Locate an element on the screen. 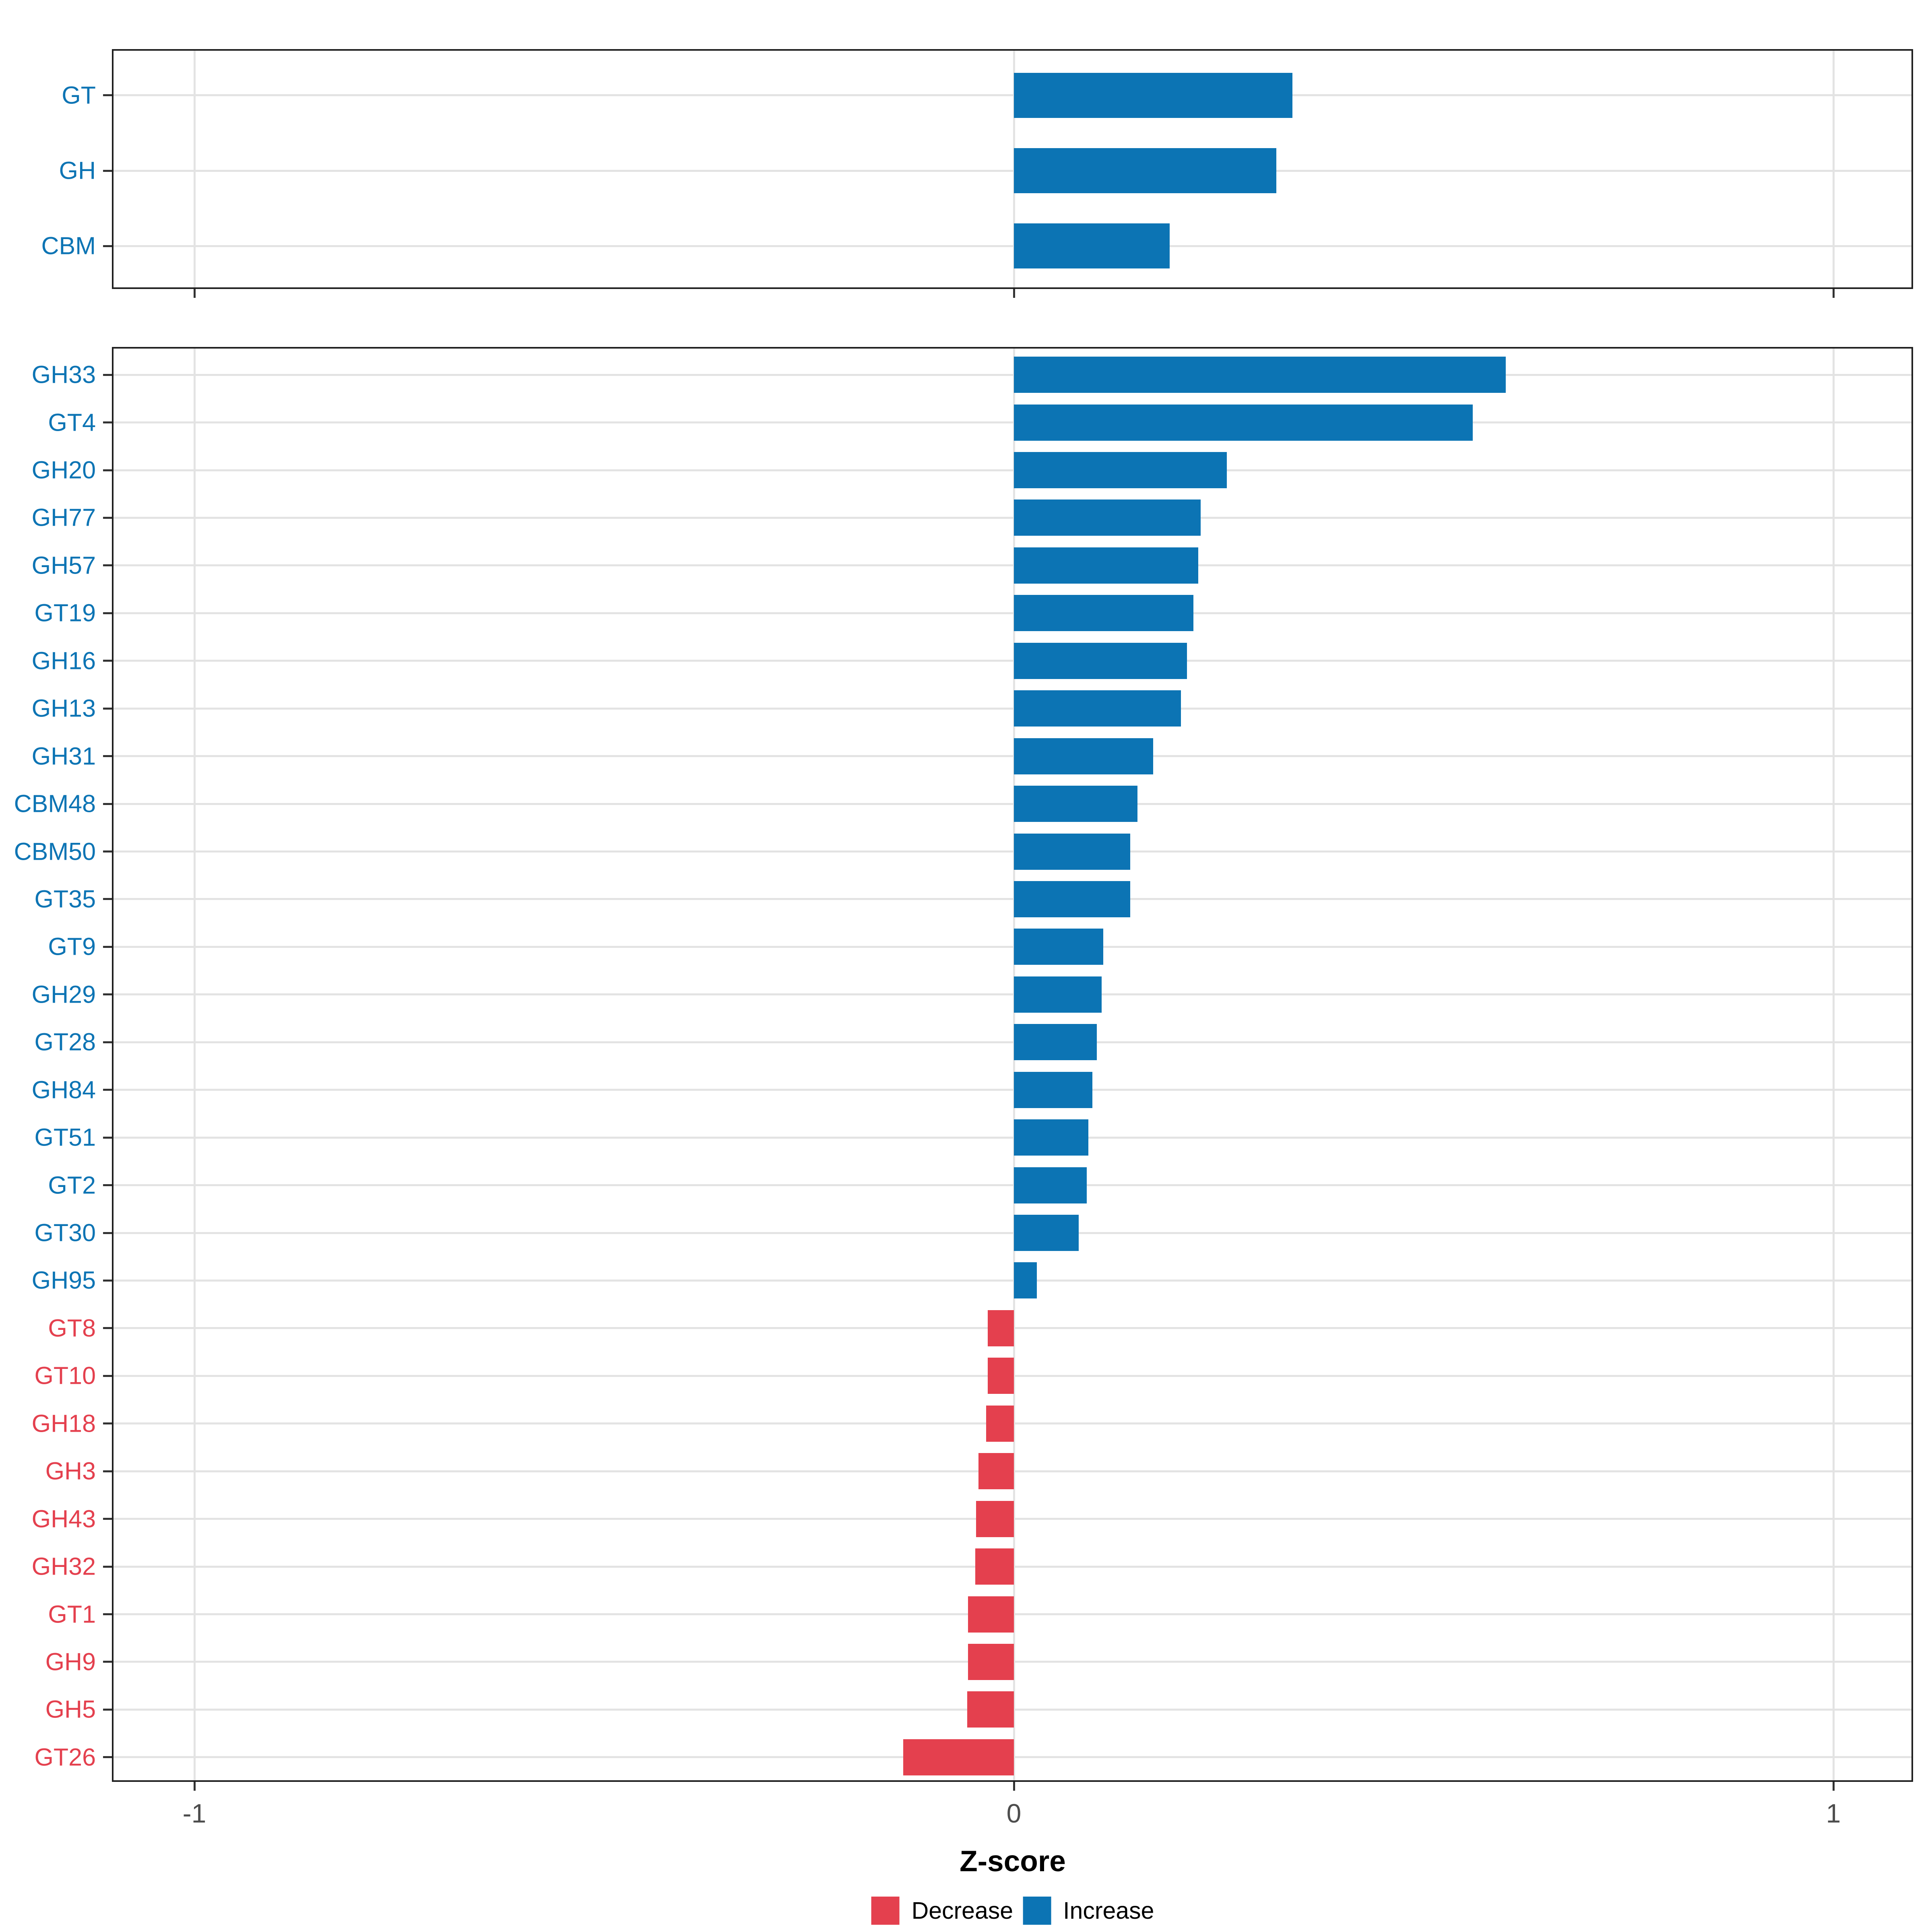  category-label-CBM48: CBM48 is located at coordinates (55, 803).